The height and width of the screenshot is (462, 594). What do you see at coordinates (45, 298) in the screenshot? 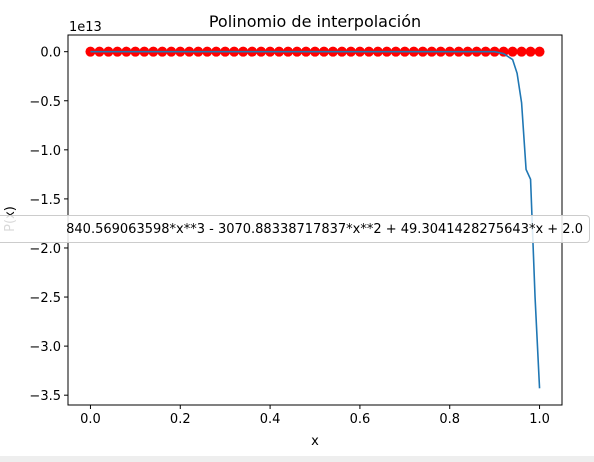
I see `y-tick-label: −2.5` at bounding box center [45, 298].